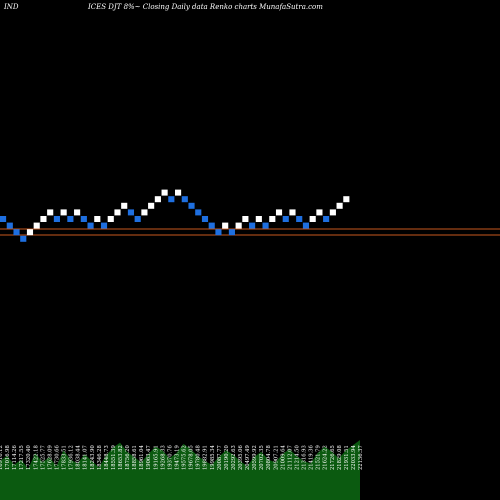 The height and width of the screenshot is (500, 500). What do you see at coordinates (178, 457) in the screenshot?
I see `volume-label: 19473.19` at bounding box center [178, 457].